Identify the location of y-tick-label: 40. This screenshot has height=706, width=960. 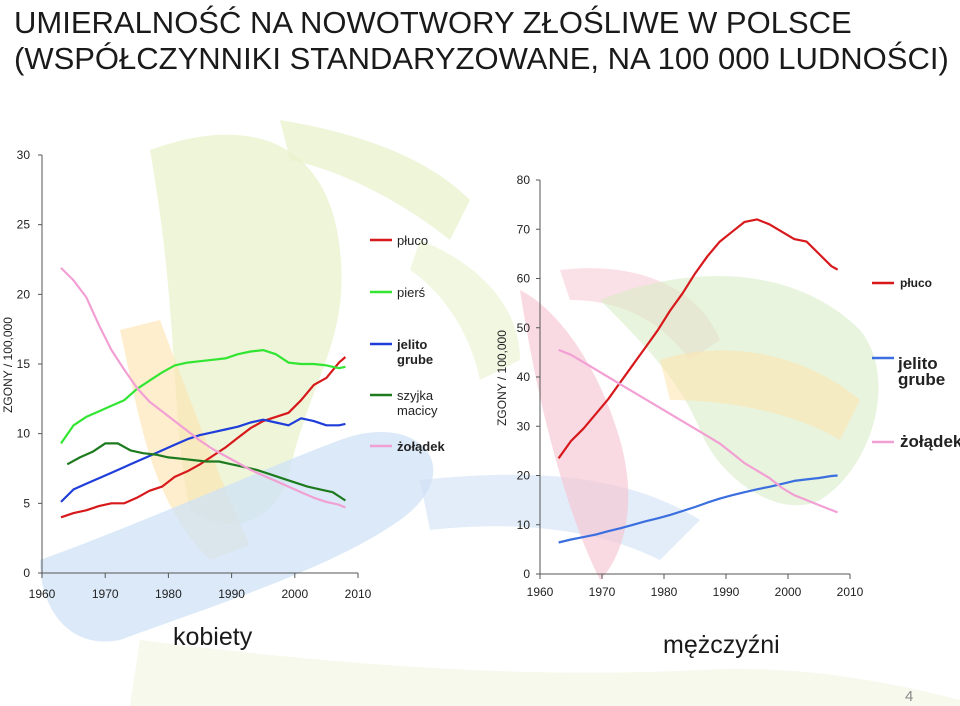
(524, 377).